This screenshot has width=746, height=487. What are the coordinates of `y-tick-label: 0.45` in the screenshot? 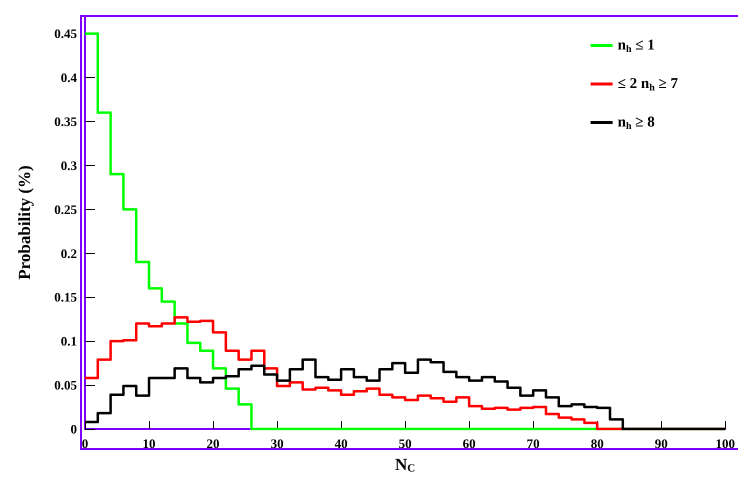 It's located at (66, 34).